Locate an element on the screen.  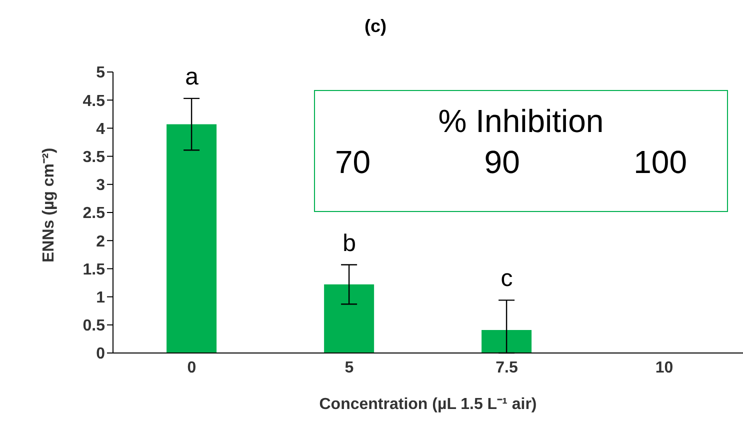
y-tick-label: 1 is located at coordinates (101, 297).